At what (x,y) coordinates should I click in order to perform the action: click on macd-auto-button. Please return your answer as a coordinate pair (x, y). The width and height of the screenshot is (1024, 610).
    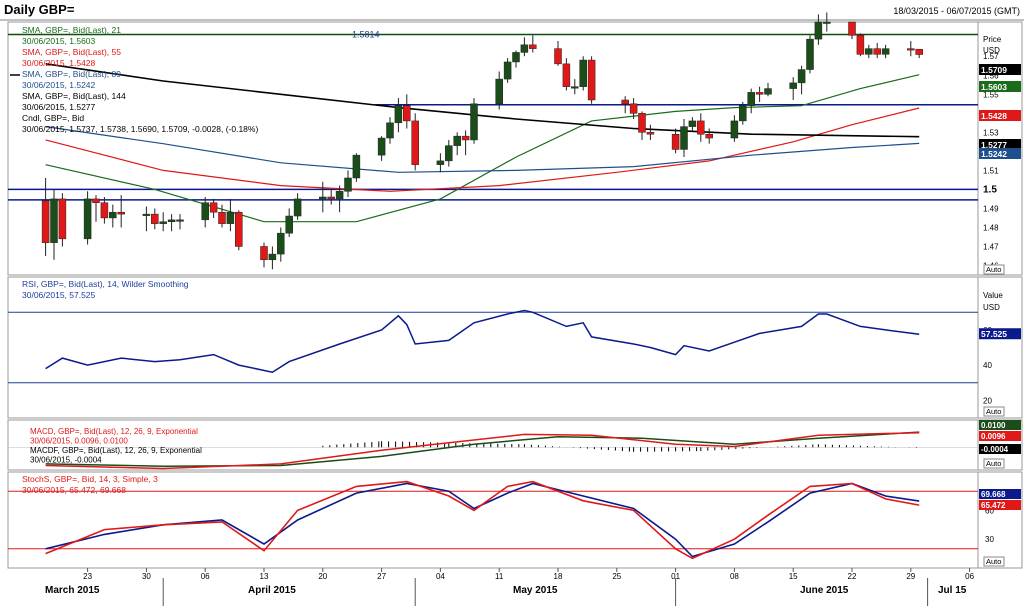
    Looking at the image, I should click on (994, 463).